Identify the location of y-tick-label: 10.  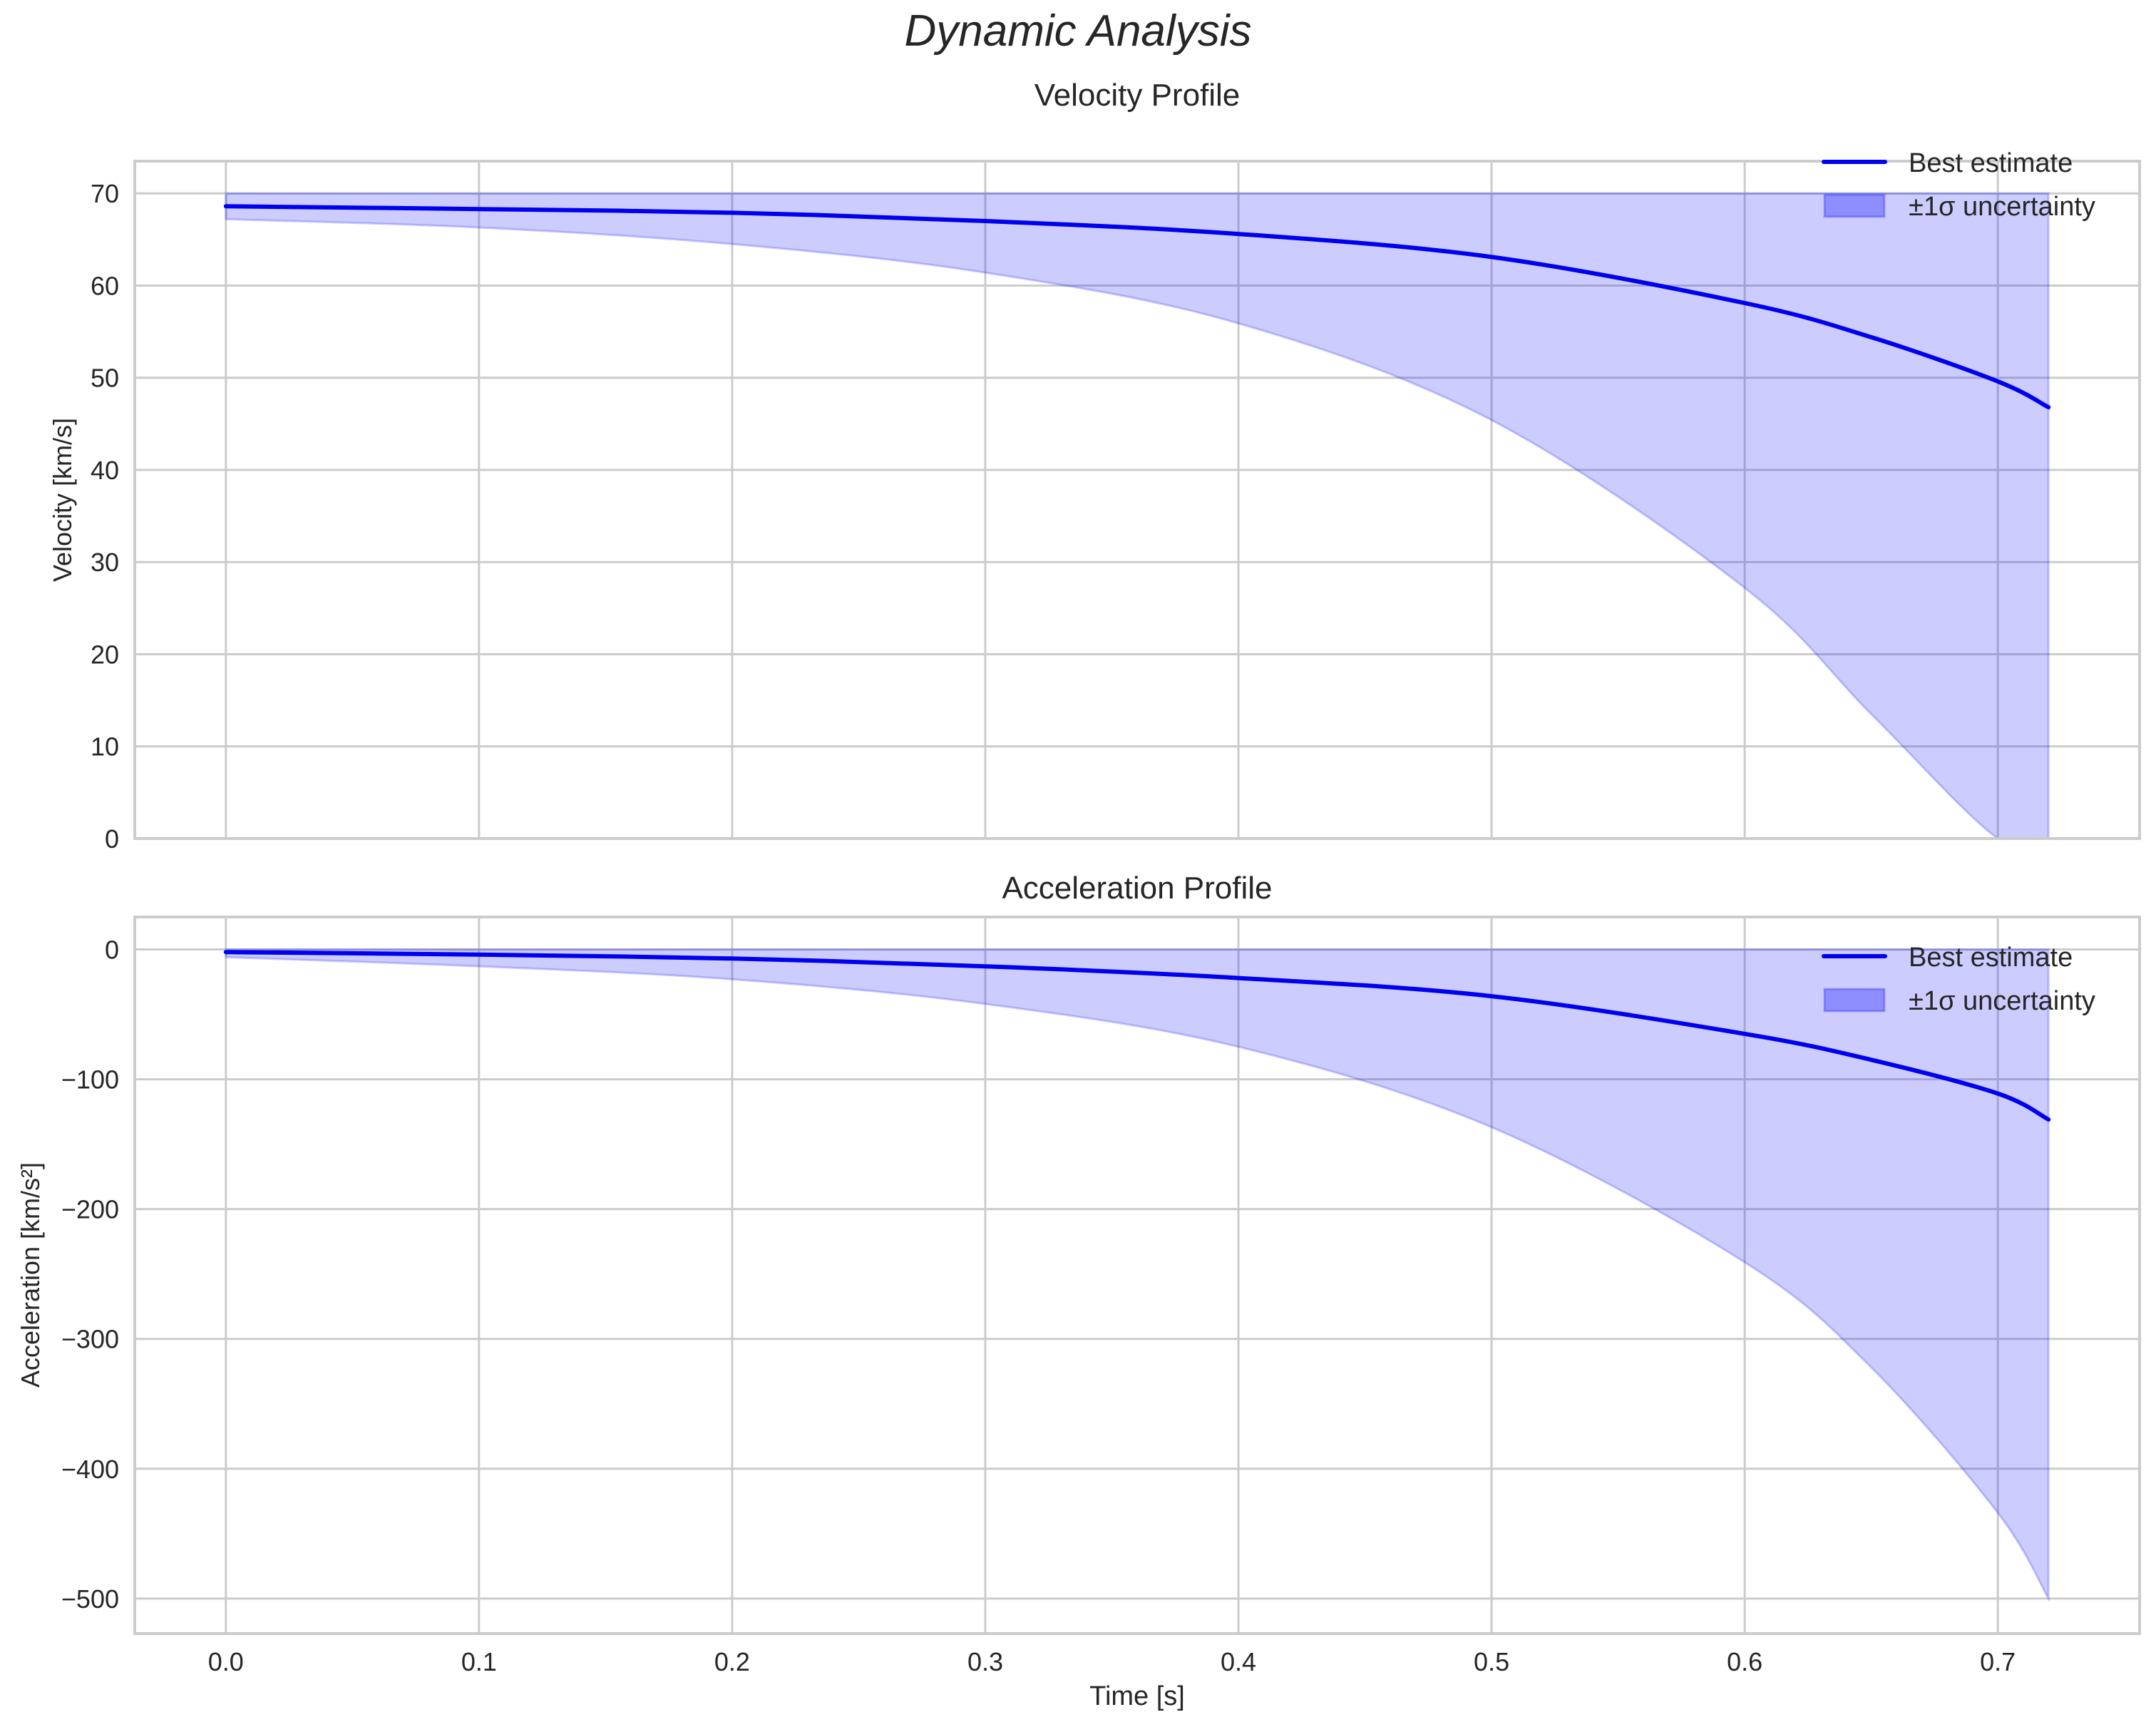
(105, 747).